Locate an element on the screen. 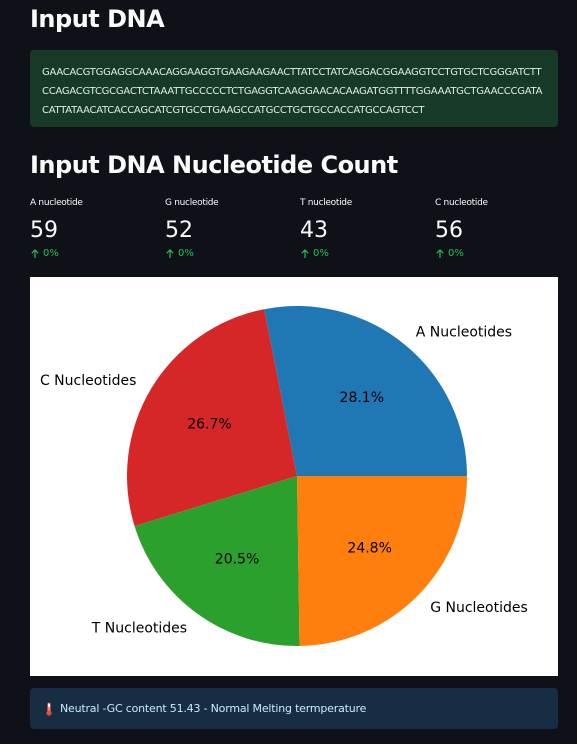  metric-label: C nucleotide is located at coordinates (461, 203).